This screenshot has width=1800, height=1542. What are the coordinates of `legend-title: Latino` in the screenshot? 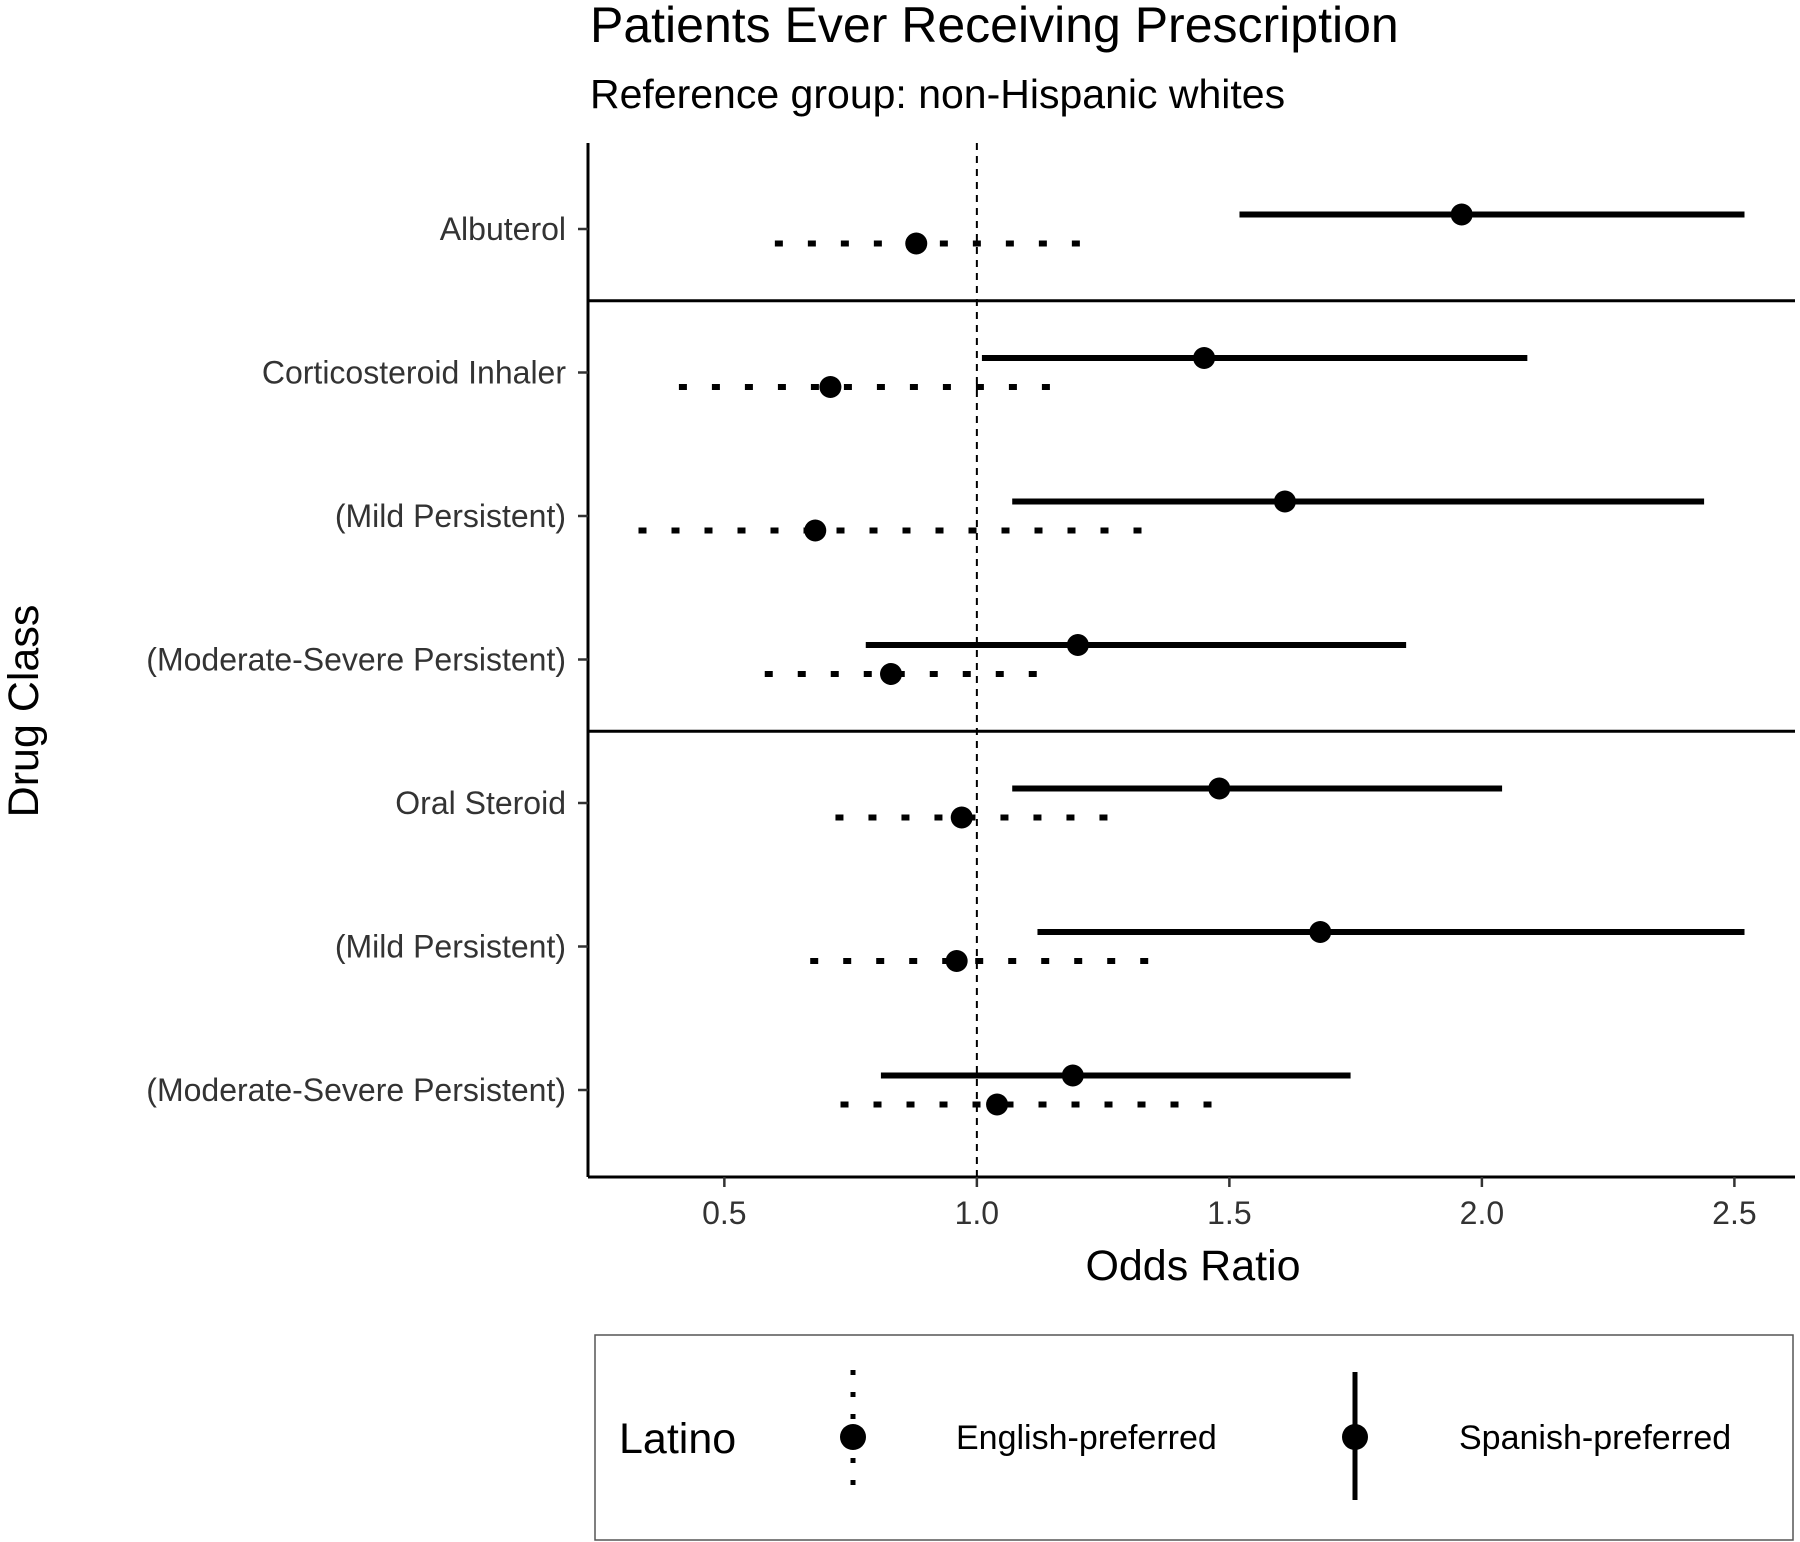 It's located at (677, 1439).